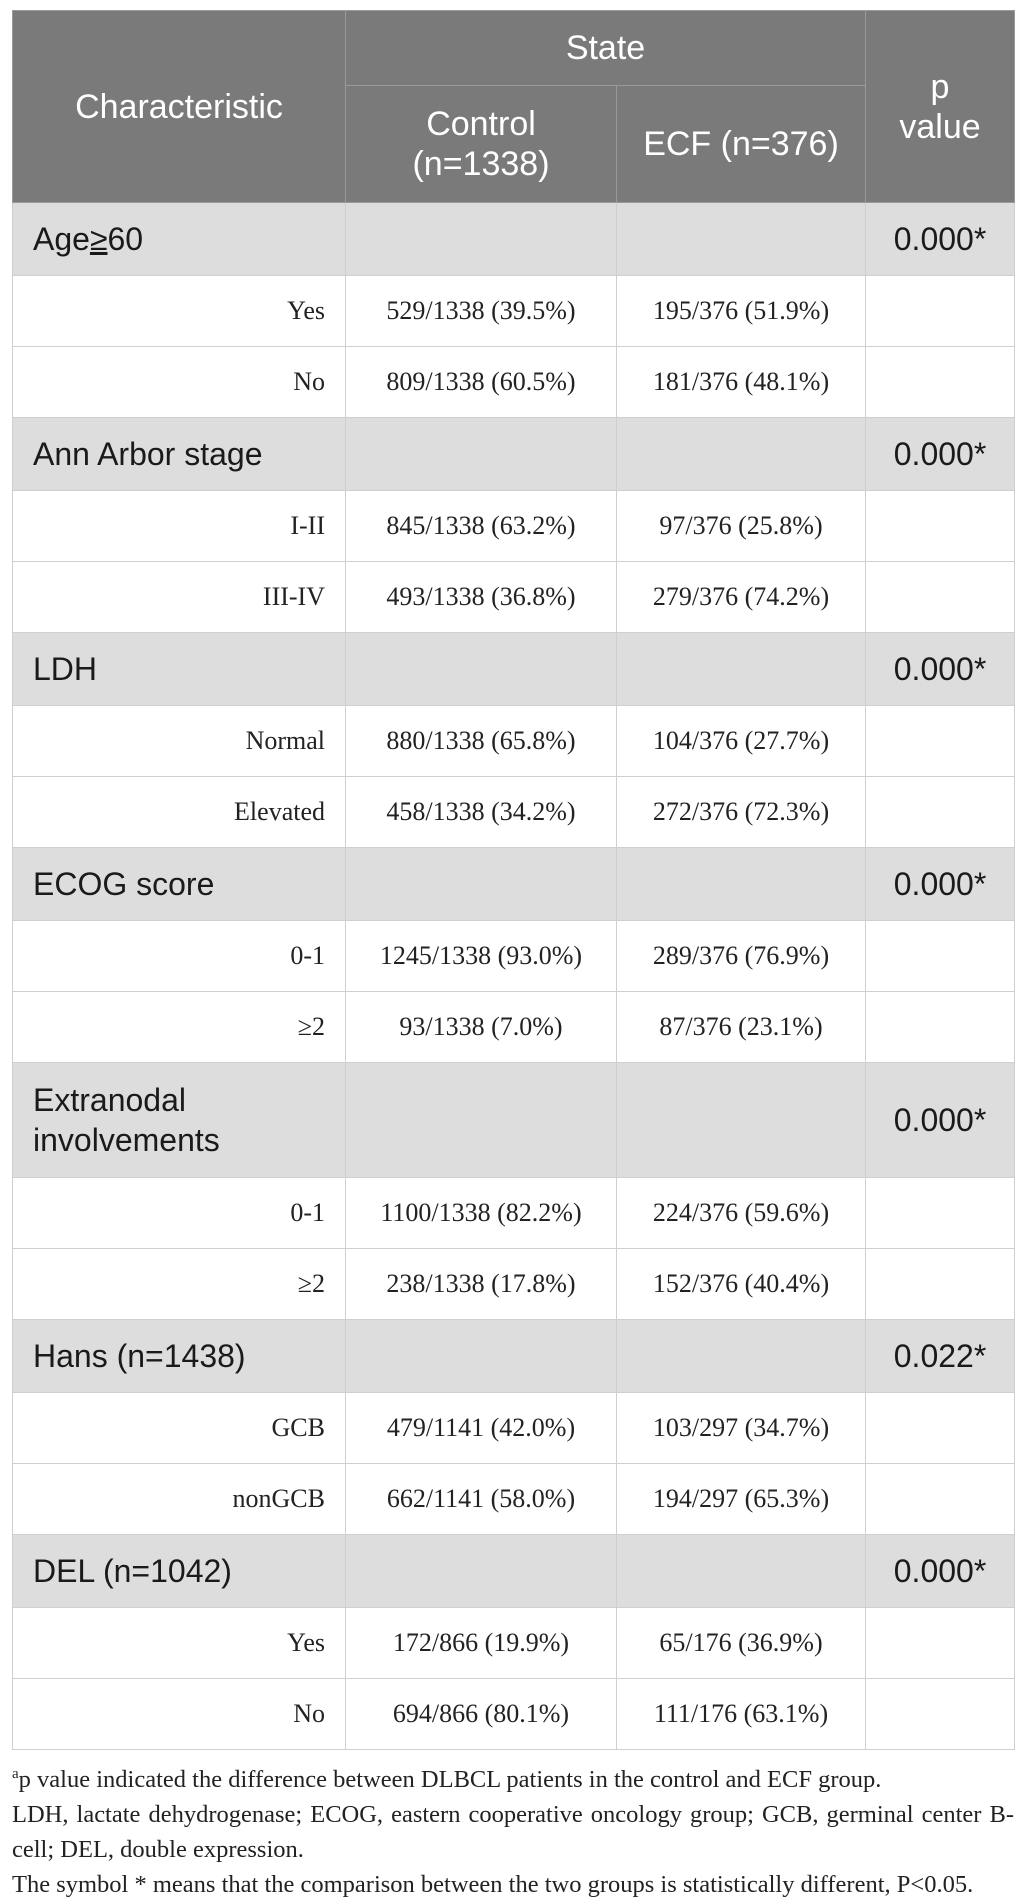 The image size is (1026, 1902). Describe the element at coordinates (741, 597) in the screenshot. I see `ecf-value: 279/376 (74.2%)` at that location.